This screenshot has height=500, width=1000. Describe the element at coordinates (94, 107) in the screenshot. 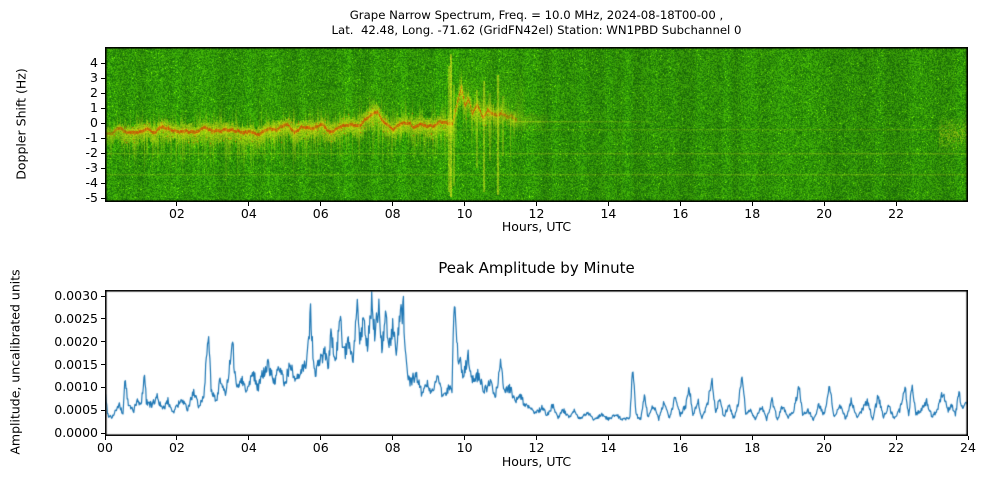

I see `spectrogram-ytick-label: 1` at that location.